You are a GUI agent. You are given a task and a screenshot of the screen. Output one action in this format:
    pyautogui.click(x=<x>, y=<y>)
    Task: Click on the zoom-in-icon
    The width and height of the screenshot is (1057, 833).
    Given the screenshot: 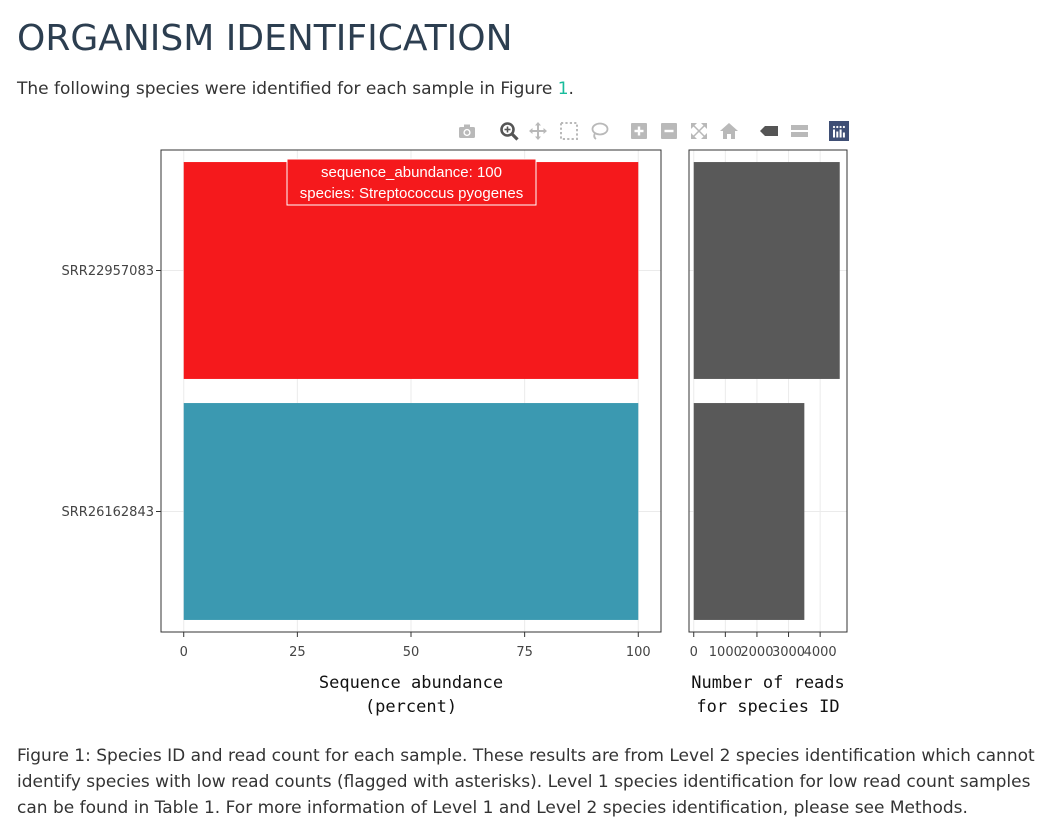 What is the action you would take?
    pyautogui.click(x=639, y=131)
    